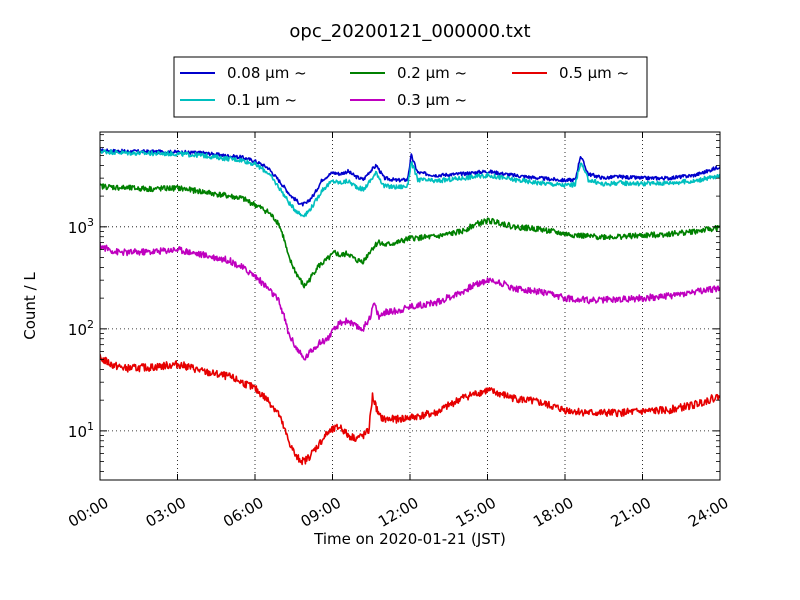 The image size is (800, 600). What do you see at coordinates (90, 426) in the screenshot?
I see `y-tick-label-exponent: 1` at bounding box center [90, 426].